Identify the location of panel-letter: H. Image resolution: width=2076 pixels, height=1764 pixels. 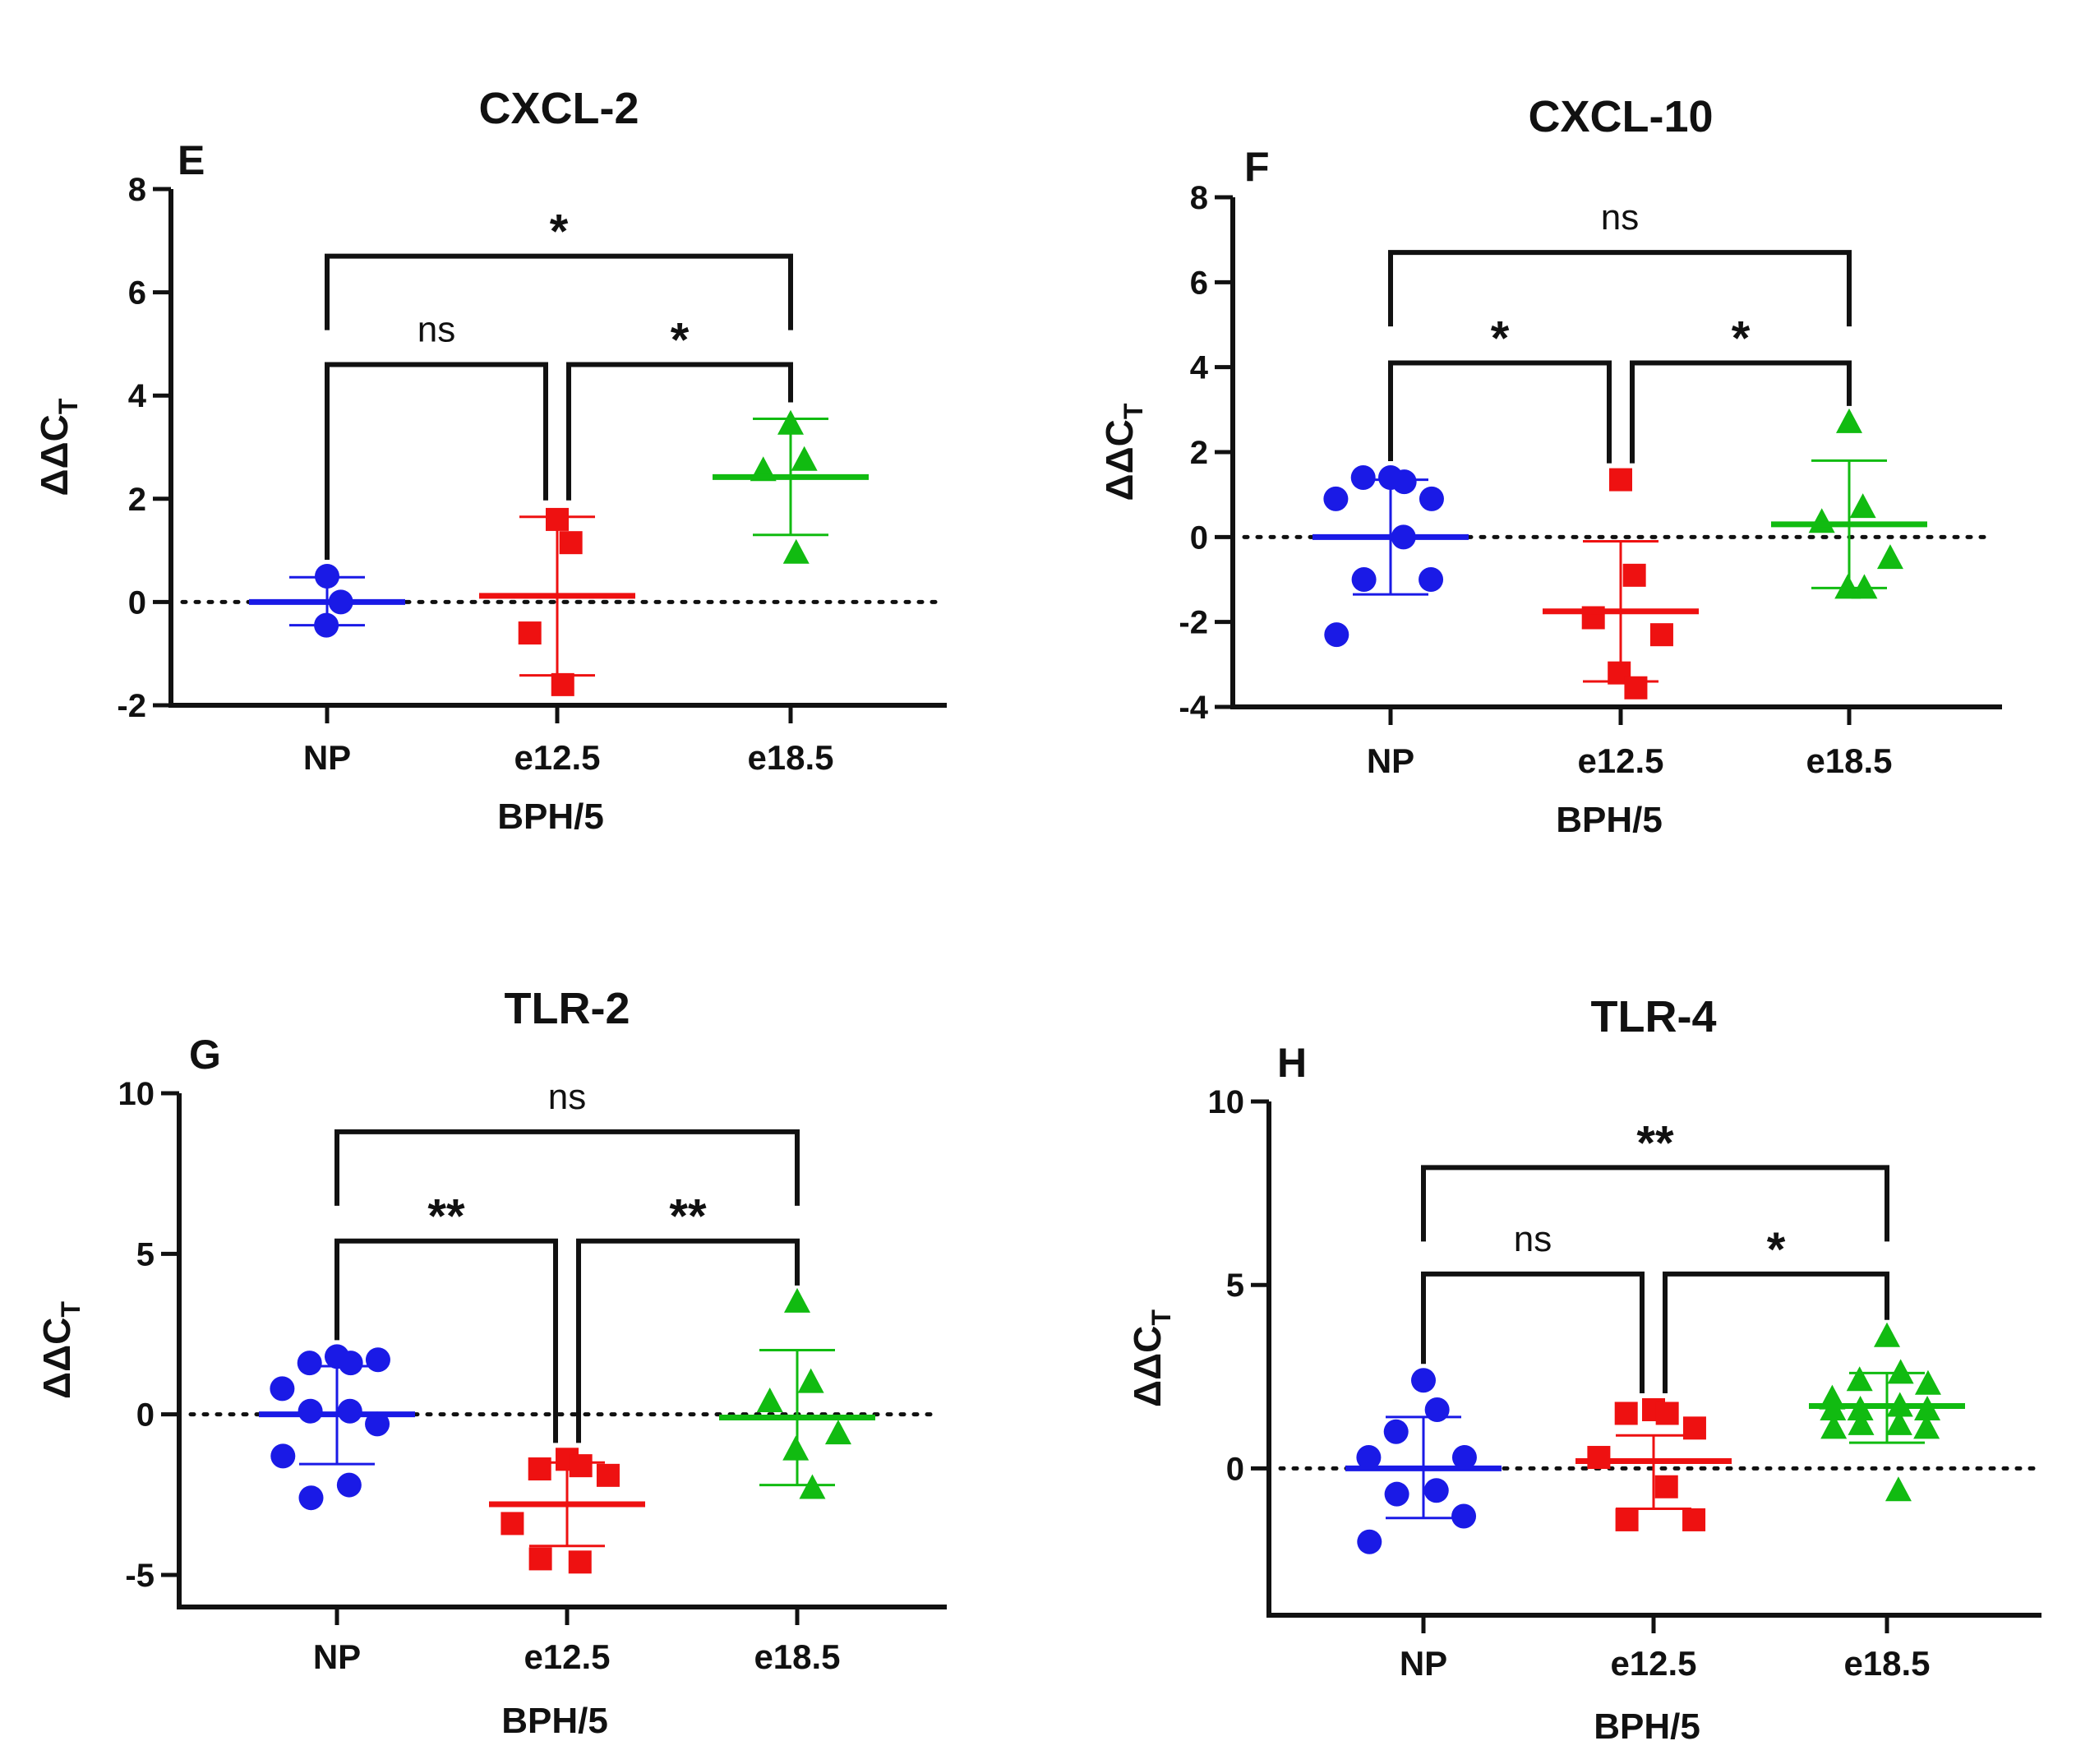
(1292, 1063).